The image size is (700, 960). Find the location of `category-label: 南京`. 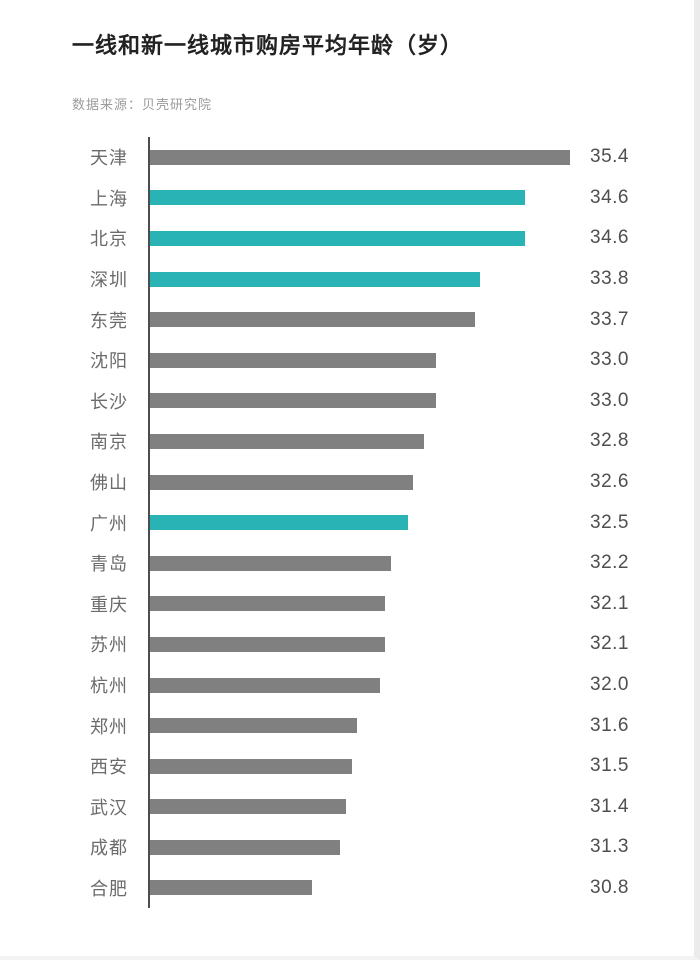

category-label: 南京 is located at coordinates (109, 442).